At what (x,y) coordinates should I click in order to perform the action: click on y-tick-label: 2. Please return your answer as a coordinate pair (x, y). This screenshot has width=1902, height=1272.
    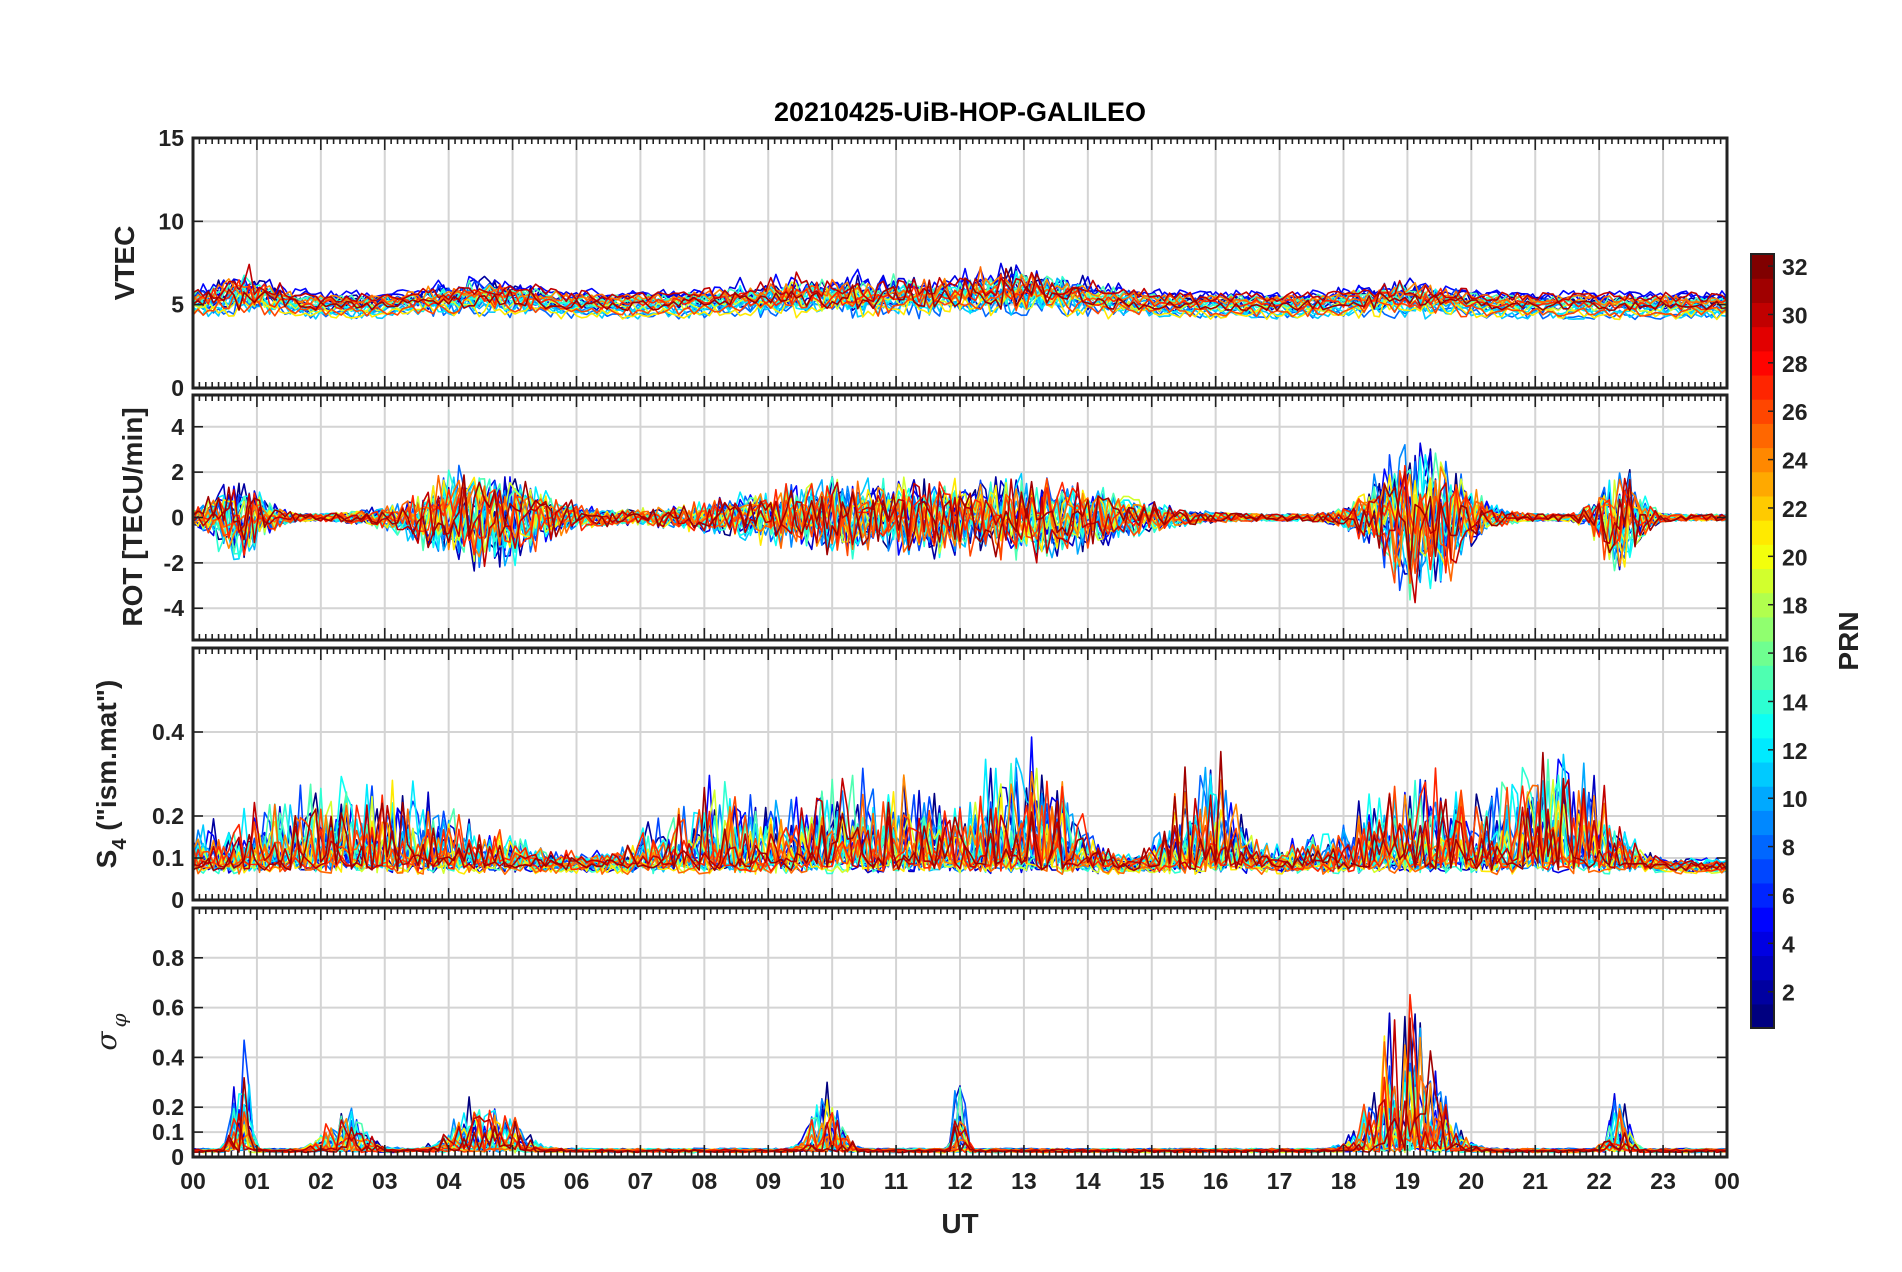
    Looking at the image, I should click on (177, 472).